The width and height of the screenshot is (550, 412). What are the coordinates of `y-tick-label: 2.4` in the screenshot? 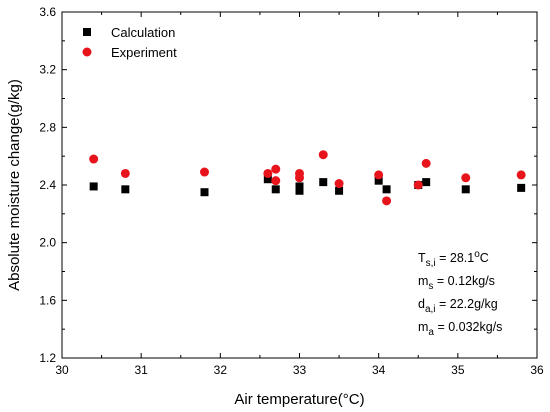 It's located at (47, 185).